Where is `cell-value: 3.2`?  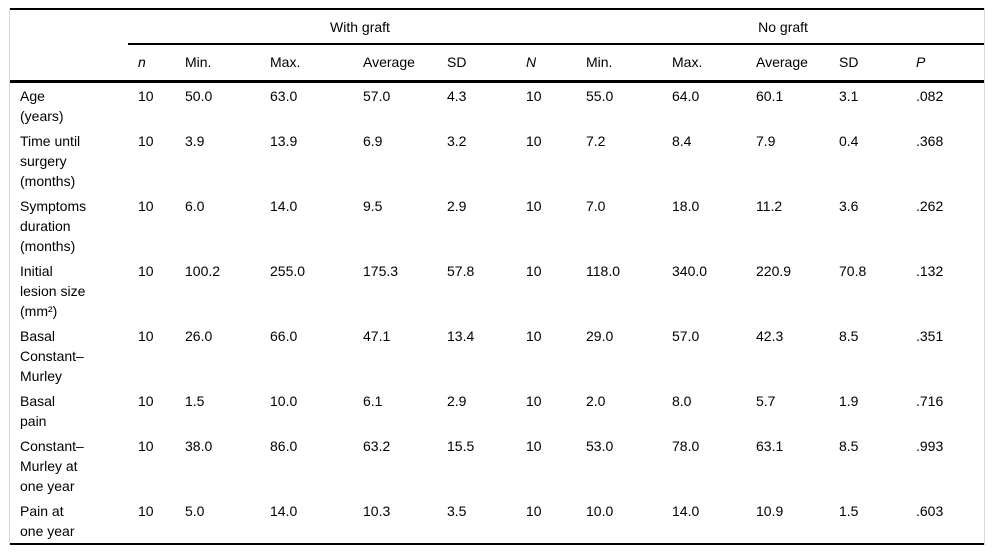 cell-value: 3.2 is located at coordinates (457, 141).